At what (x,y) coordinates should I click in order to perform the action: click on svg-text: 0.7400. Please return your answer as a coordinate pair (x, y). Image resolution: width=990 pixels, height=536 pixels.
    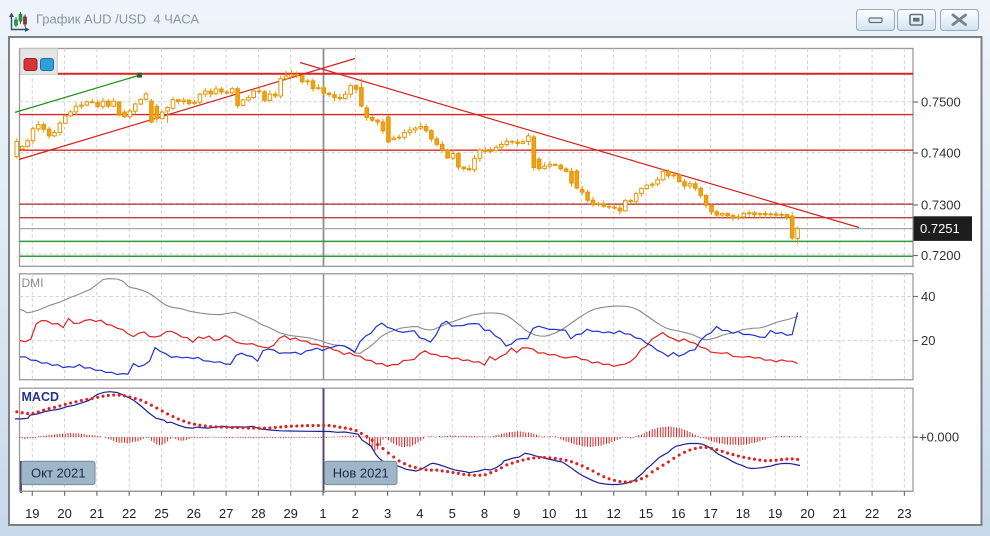
    Looking at the image, I should click on (941, 153).